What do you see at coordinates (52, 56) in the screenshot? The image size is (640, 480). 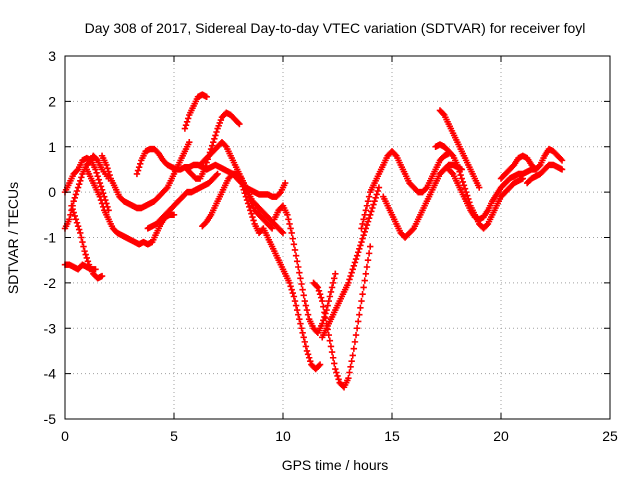 I see `y-tick-label: 3` at bounding box center [52, 56].